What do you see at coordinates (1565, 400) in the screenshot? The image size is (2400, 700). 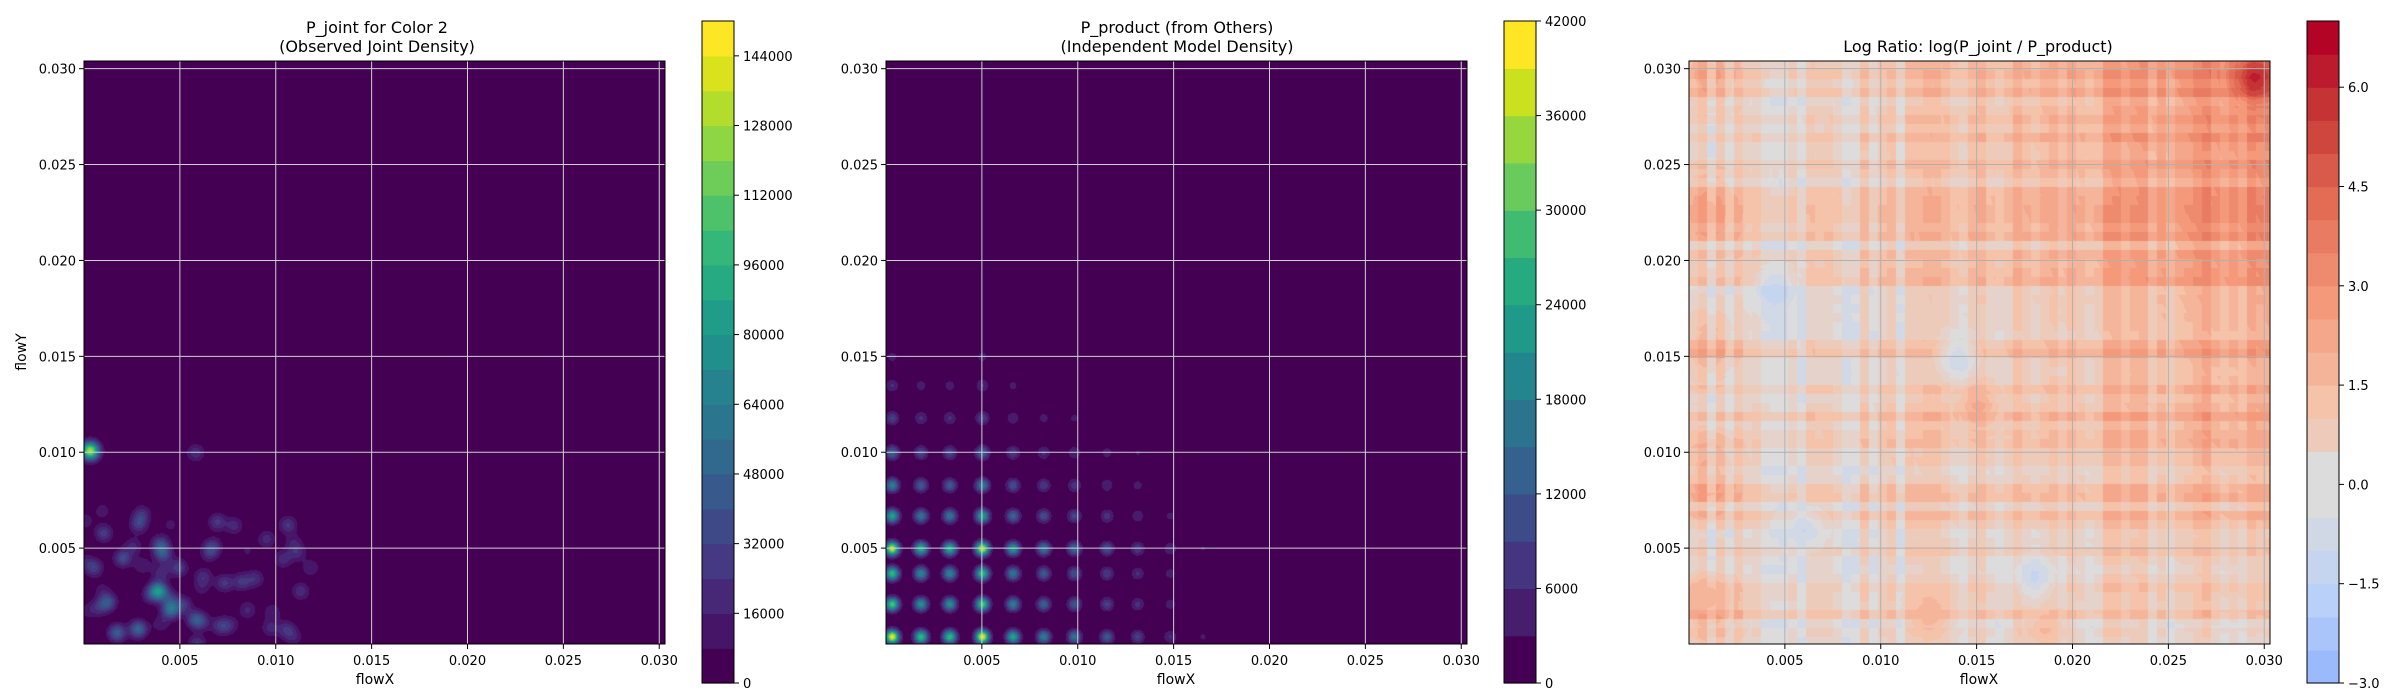 I see `colorbar-tick-label: 18000` at bounding box center [1565, 400].